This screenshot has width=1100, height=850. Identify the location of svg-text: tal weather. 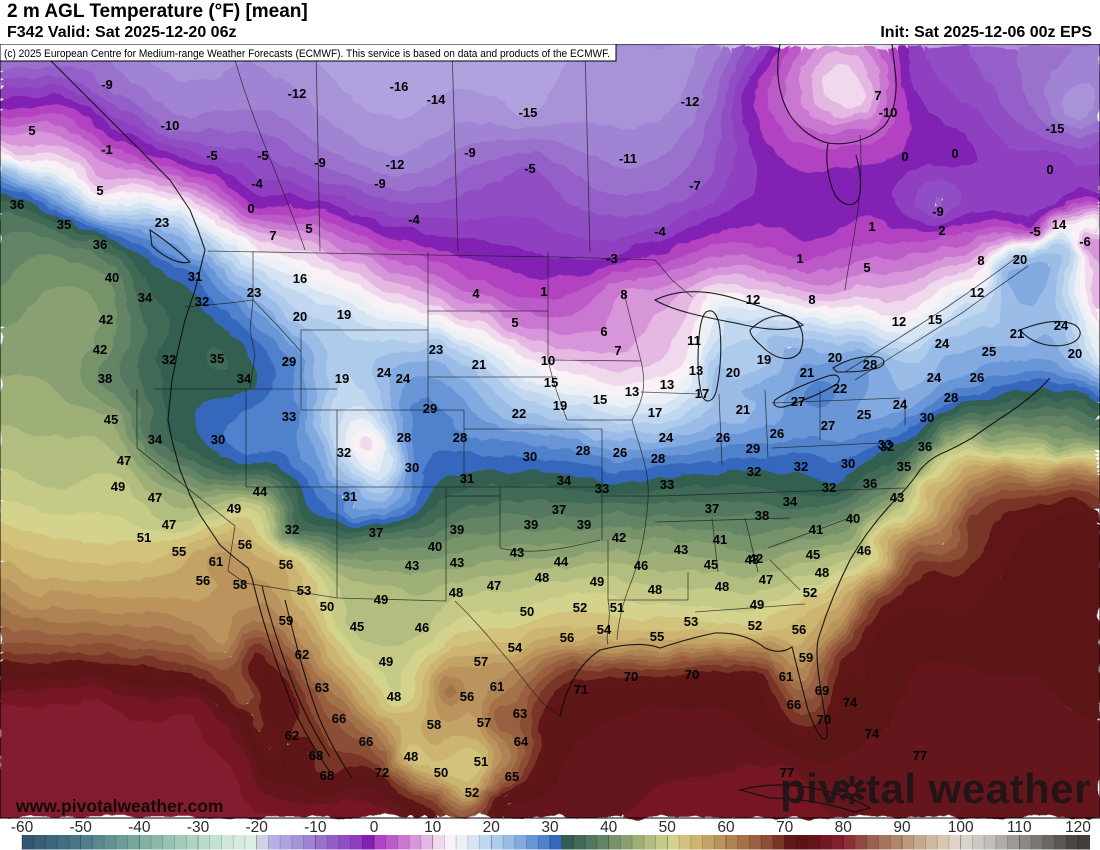
(978, 788).